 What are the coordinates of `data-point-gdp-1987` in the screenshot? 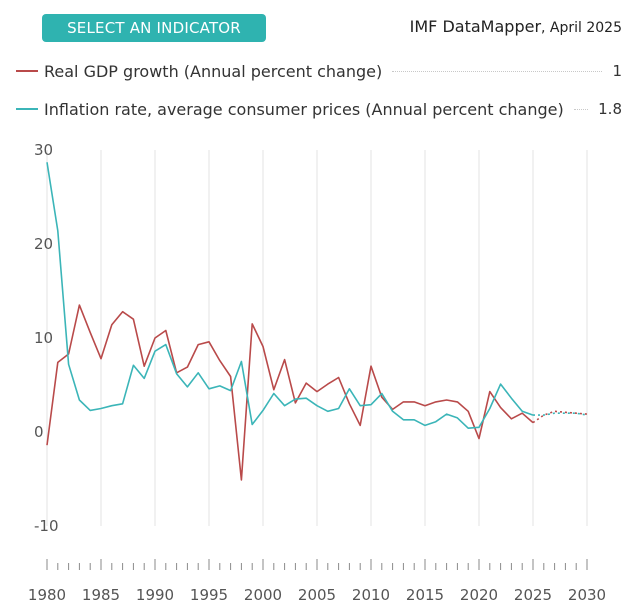 It's located at (122, 312).